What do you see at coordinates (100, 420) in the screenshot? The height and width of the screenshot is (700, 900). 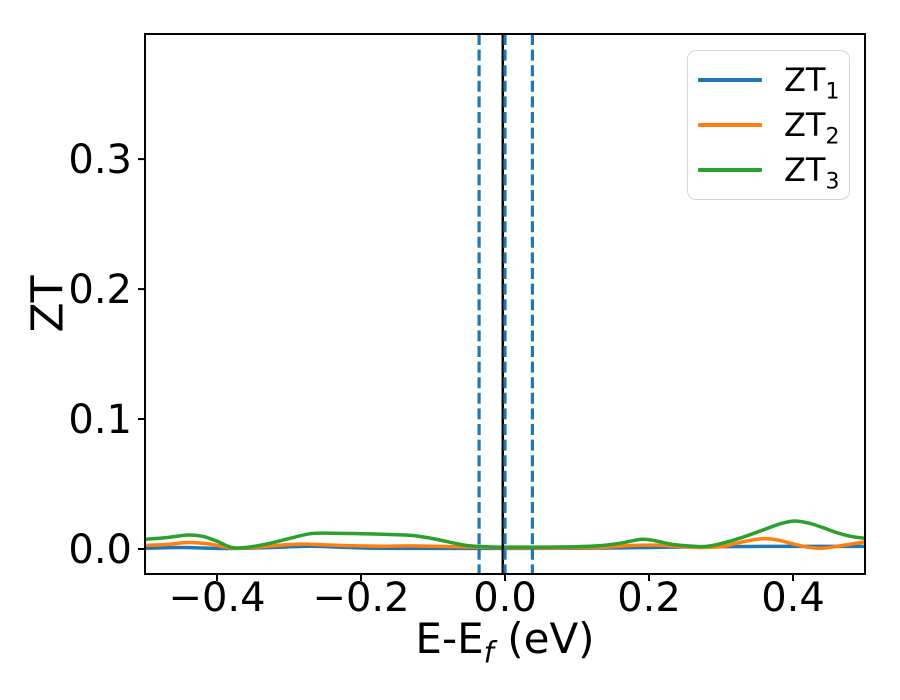 I see `y-tick-label: 0.1` at bounding box center [100, 420].